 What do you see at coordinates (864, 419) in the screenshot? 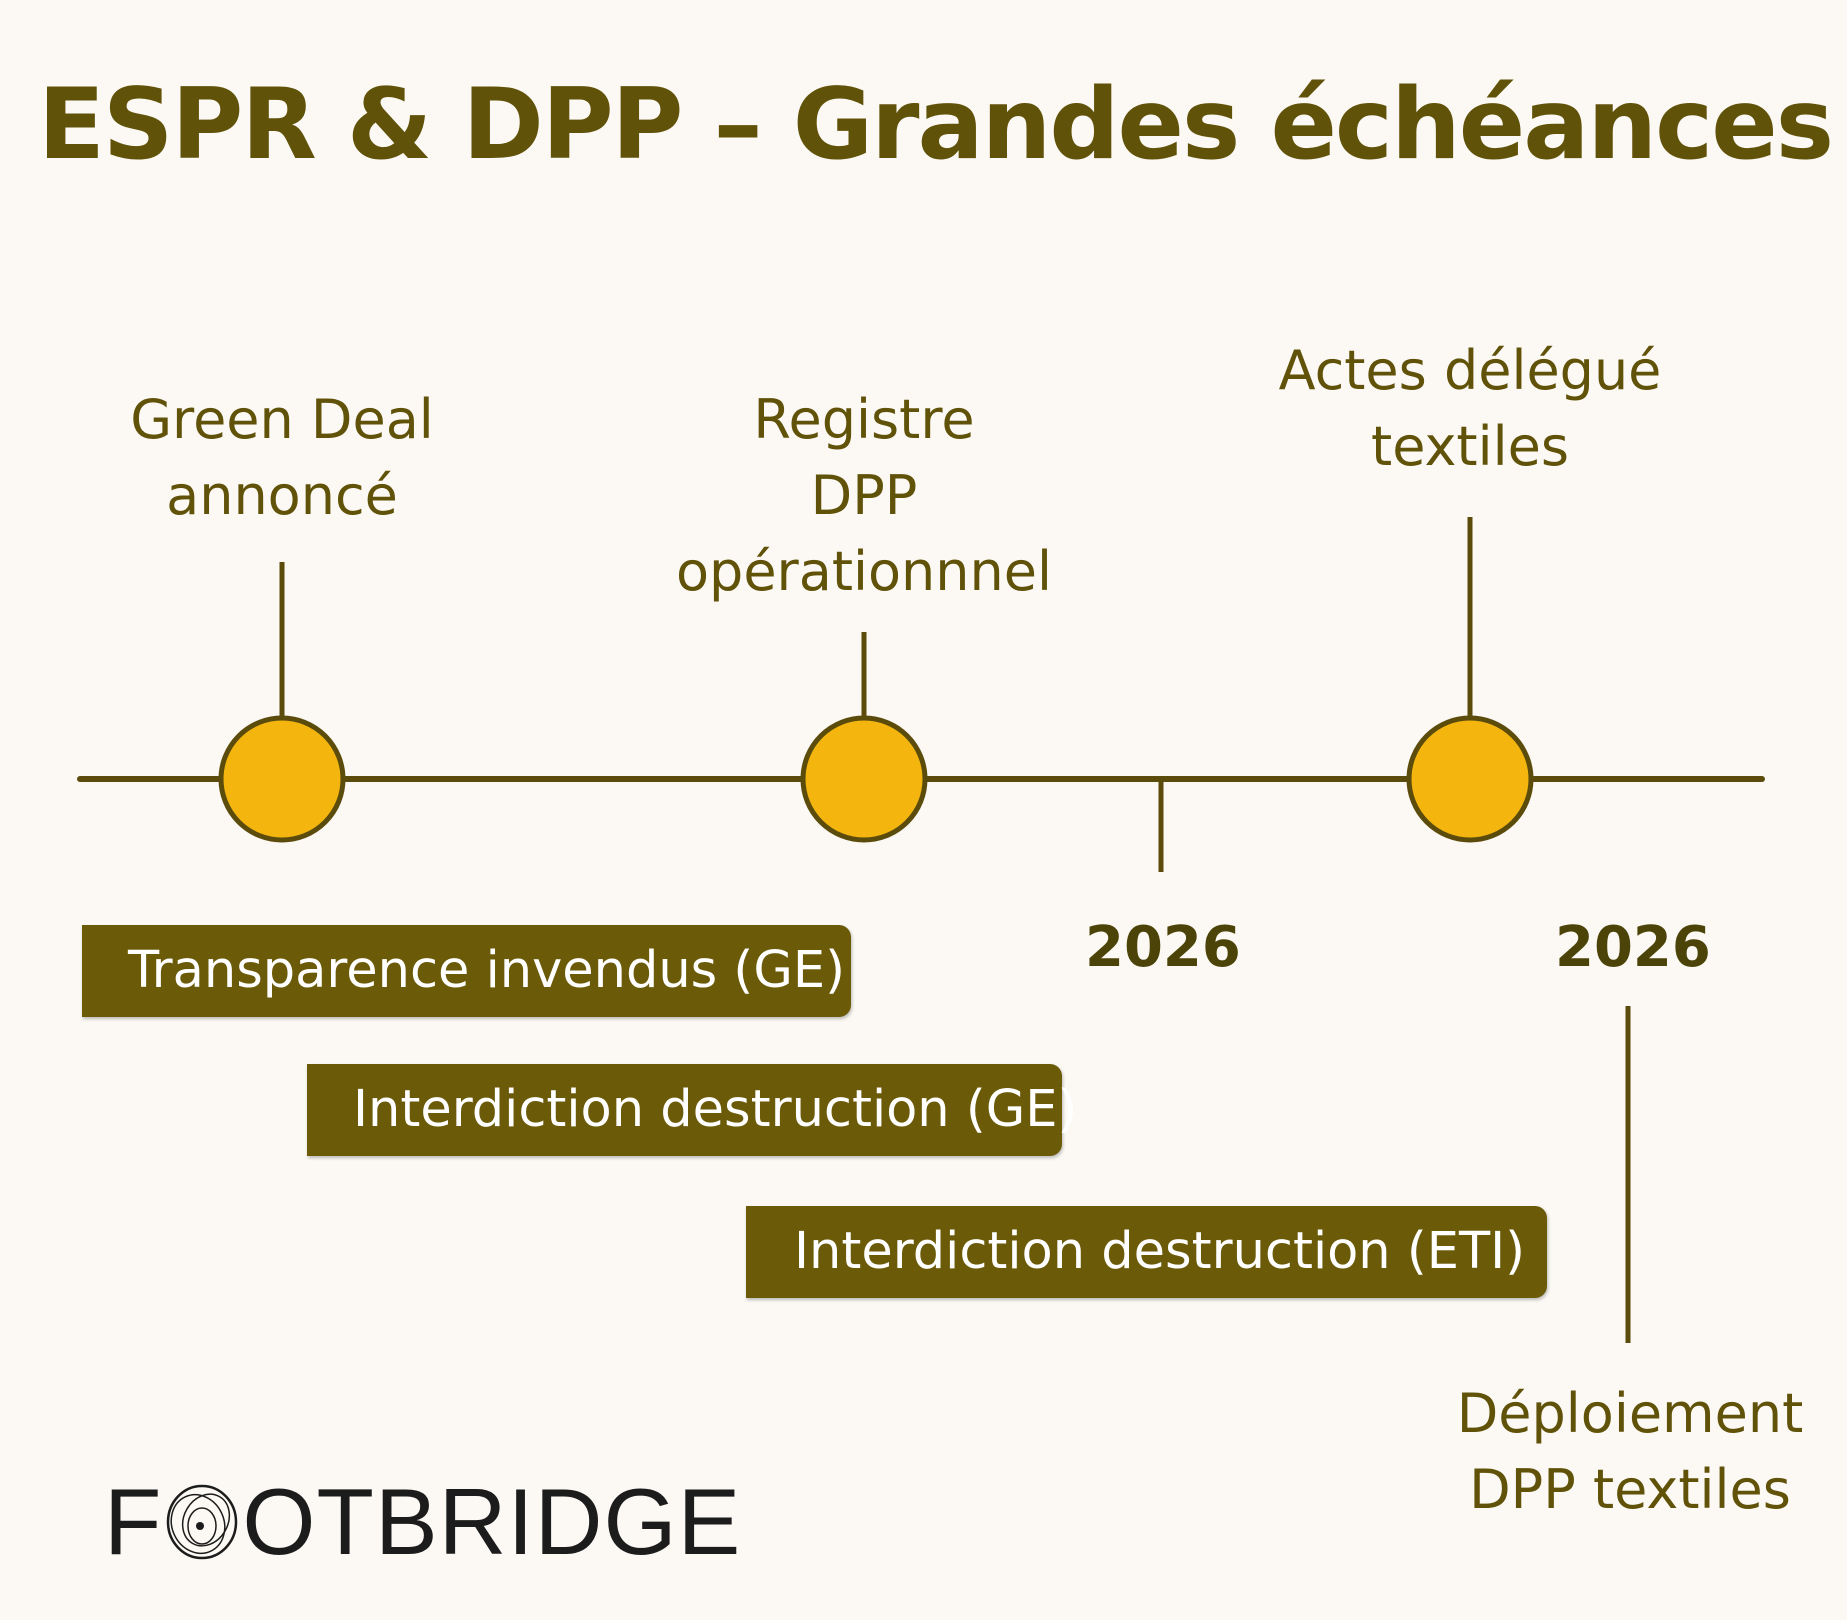
I see `milestone-label-line: Registre` at bounding box center [864, 419].